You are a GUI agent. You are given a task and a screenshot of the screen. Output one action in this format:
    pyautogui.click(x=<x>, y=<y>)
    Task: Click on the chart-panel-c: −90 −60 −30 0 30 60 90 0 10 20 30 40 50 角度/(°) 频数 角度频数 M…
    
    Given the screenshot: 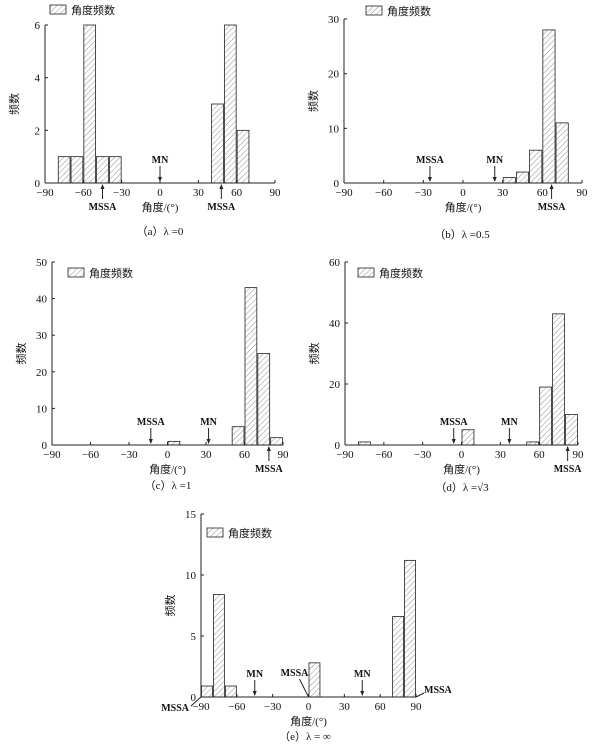 What is the action you would take?
    pyautogui.click(x=151, y=374)
    